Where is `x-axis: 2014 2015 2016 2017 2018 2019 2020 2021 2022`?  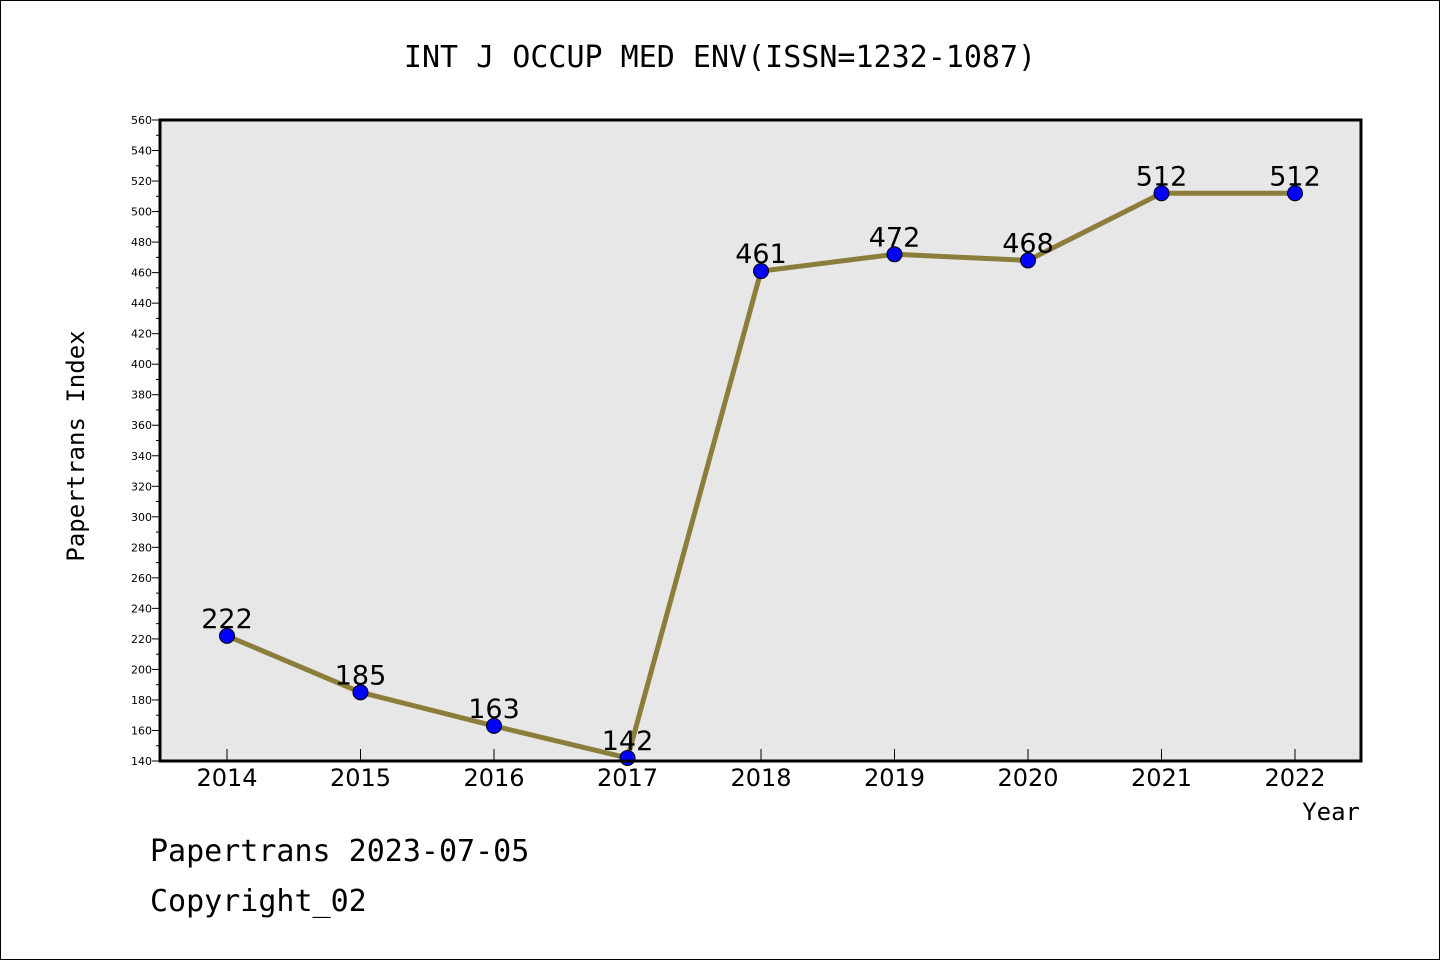 x-axis: 2014 2015 2016 2017 2018 2019 2020 2021 2022 is located at coordinates (761, 770).